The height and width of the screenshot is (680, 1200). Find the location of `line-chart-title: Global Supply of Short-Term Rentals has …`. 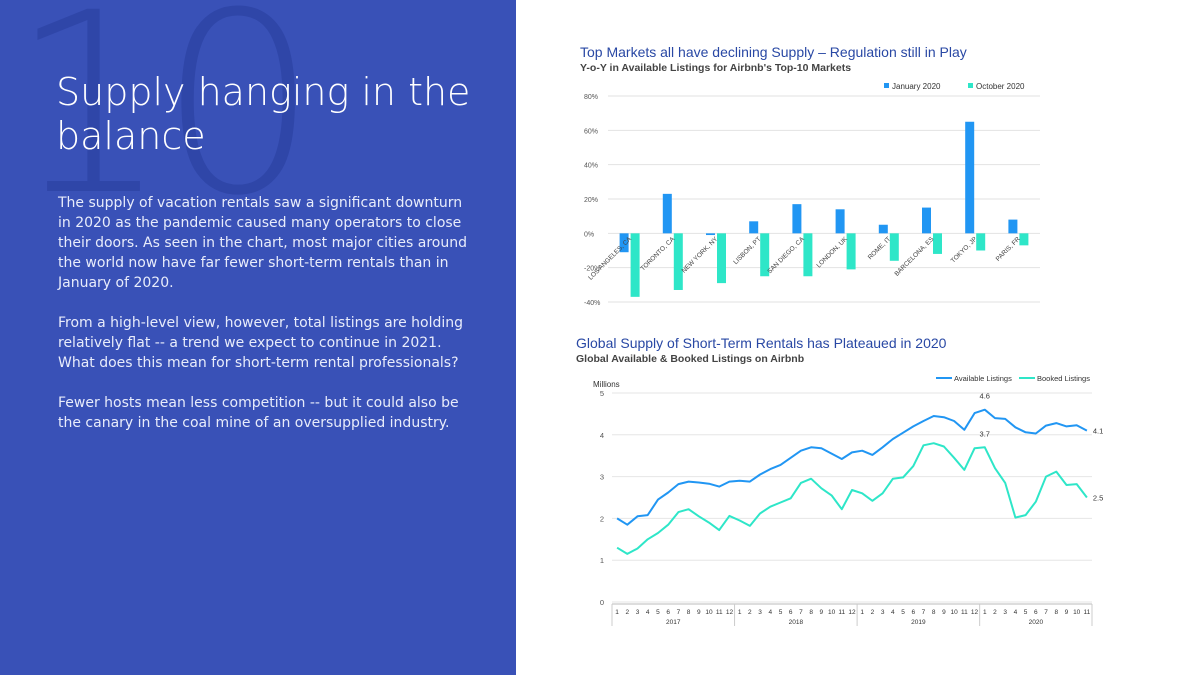

line-chart-title: Global Supply of Short-Term Rentals has … is located at coordinates (761, 343).